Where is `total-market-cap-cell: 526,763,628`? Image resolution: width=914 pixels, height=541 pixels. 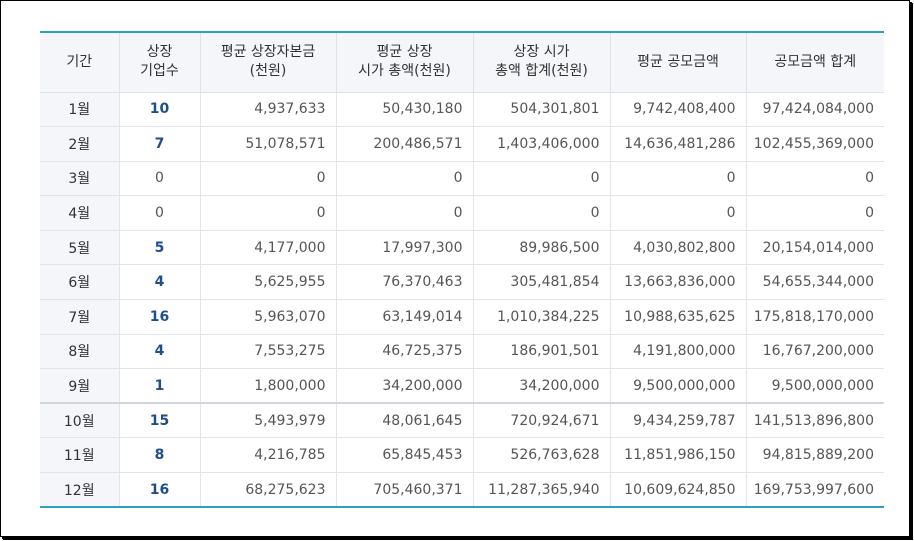
total-market-cap-cell: 526,763,628 is located at coordinates (542, 455).